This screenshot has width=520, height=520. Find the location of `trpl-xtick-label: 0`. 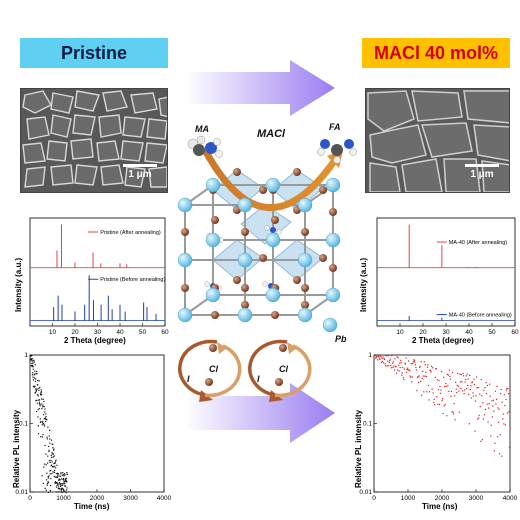

trpl-xtick-label: 0 is located at coordinates (30, 498).